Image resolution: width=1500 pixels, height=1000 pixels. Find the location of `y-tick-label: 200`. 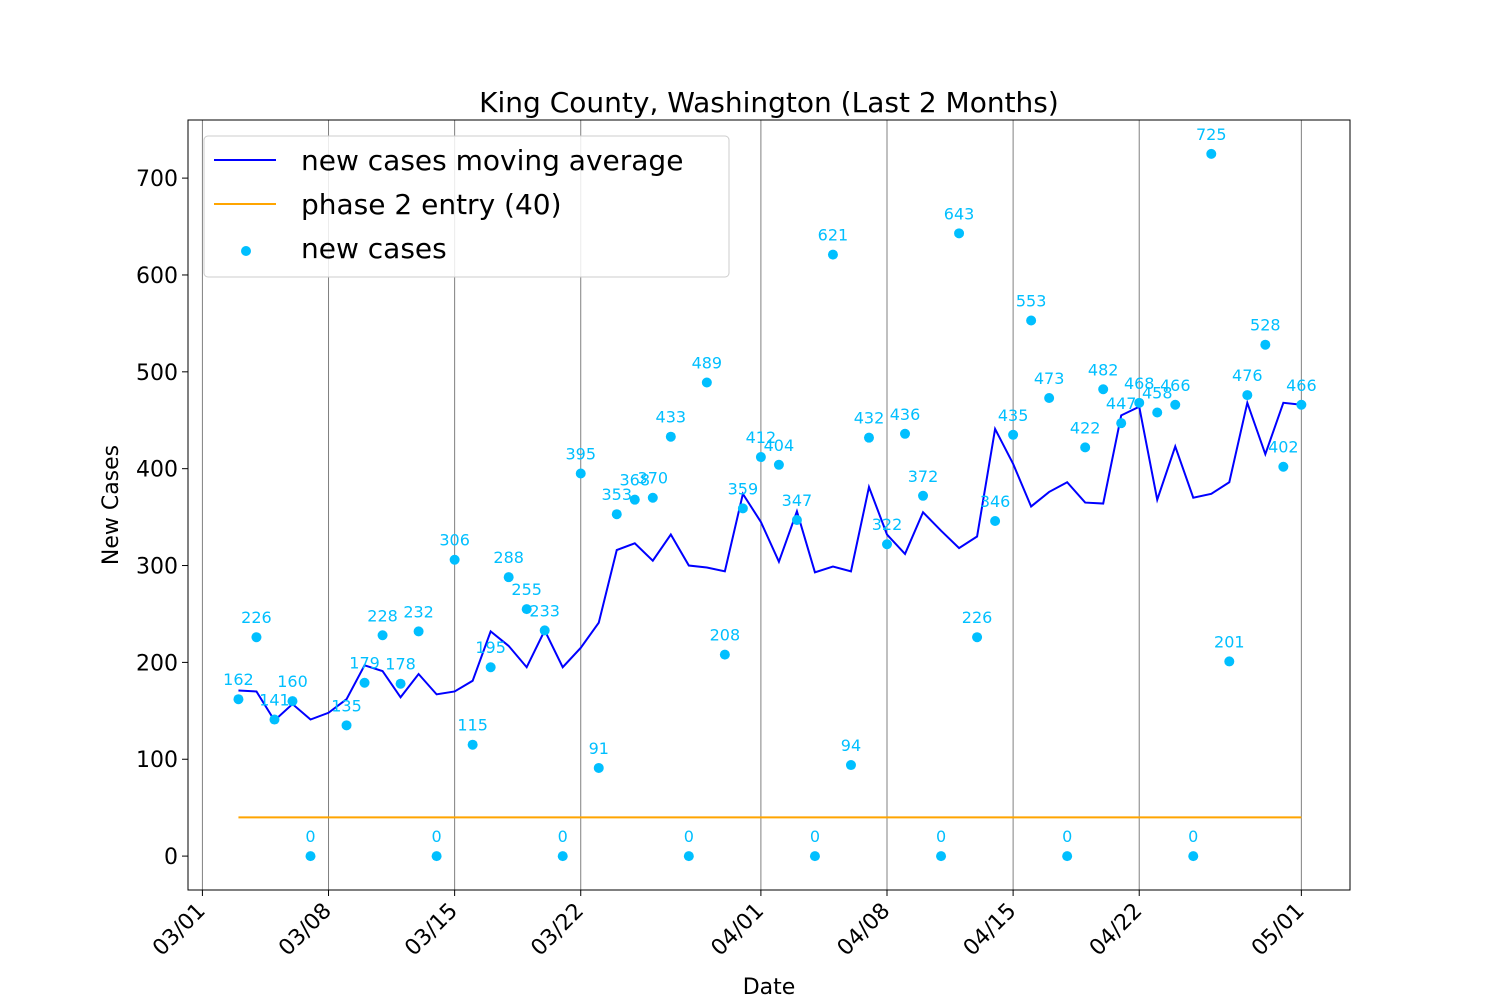

y-tick-label: 200 is located at coordinates (157, 663).